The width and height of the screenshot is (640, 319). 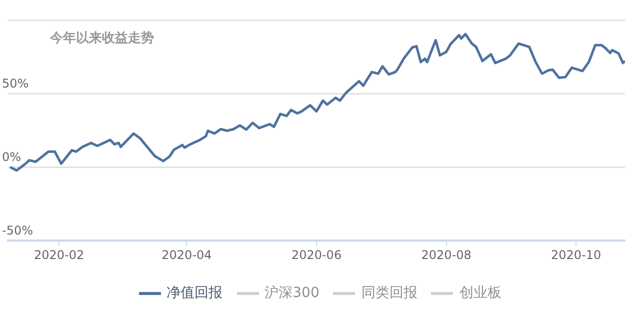 What do you see at coordinates (292, 293) in the screenshot?
I see `legend-label: 沪深300` at bounding box center [292, 293].